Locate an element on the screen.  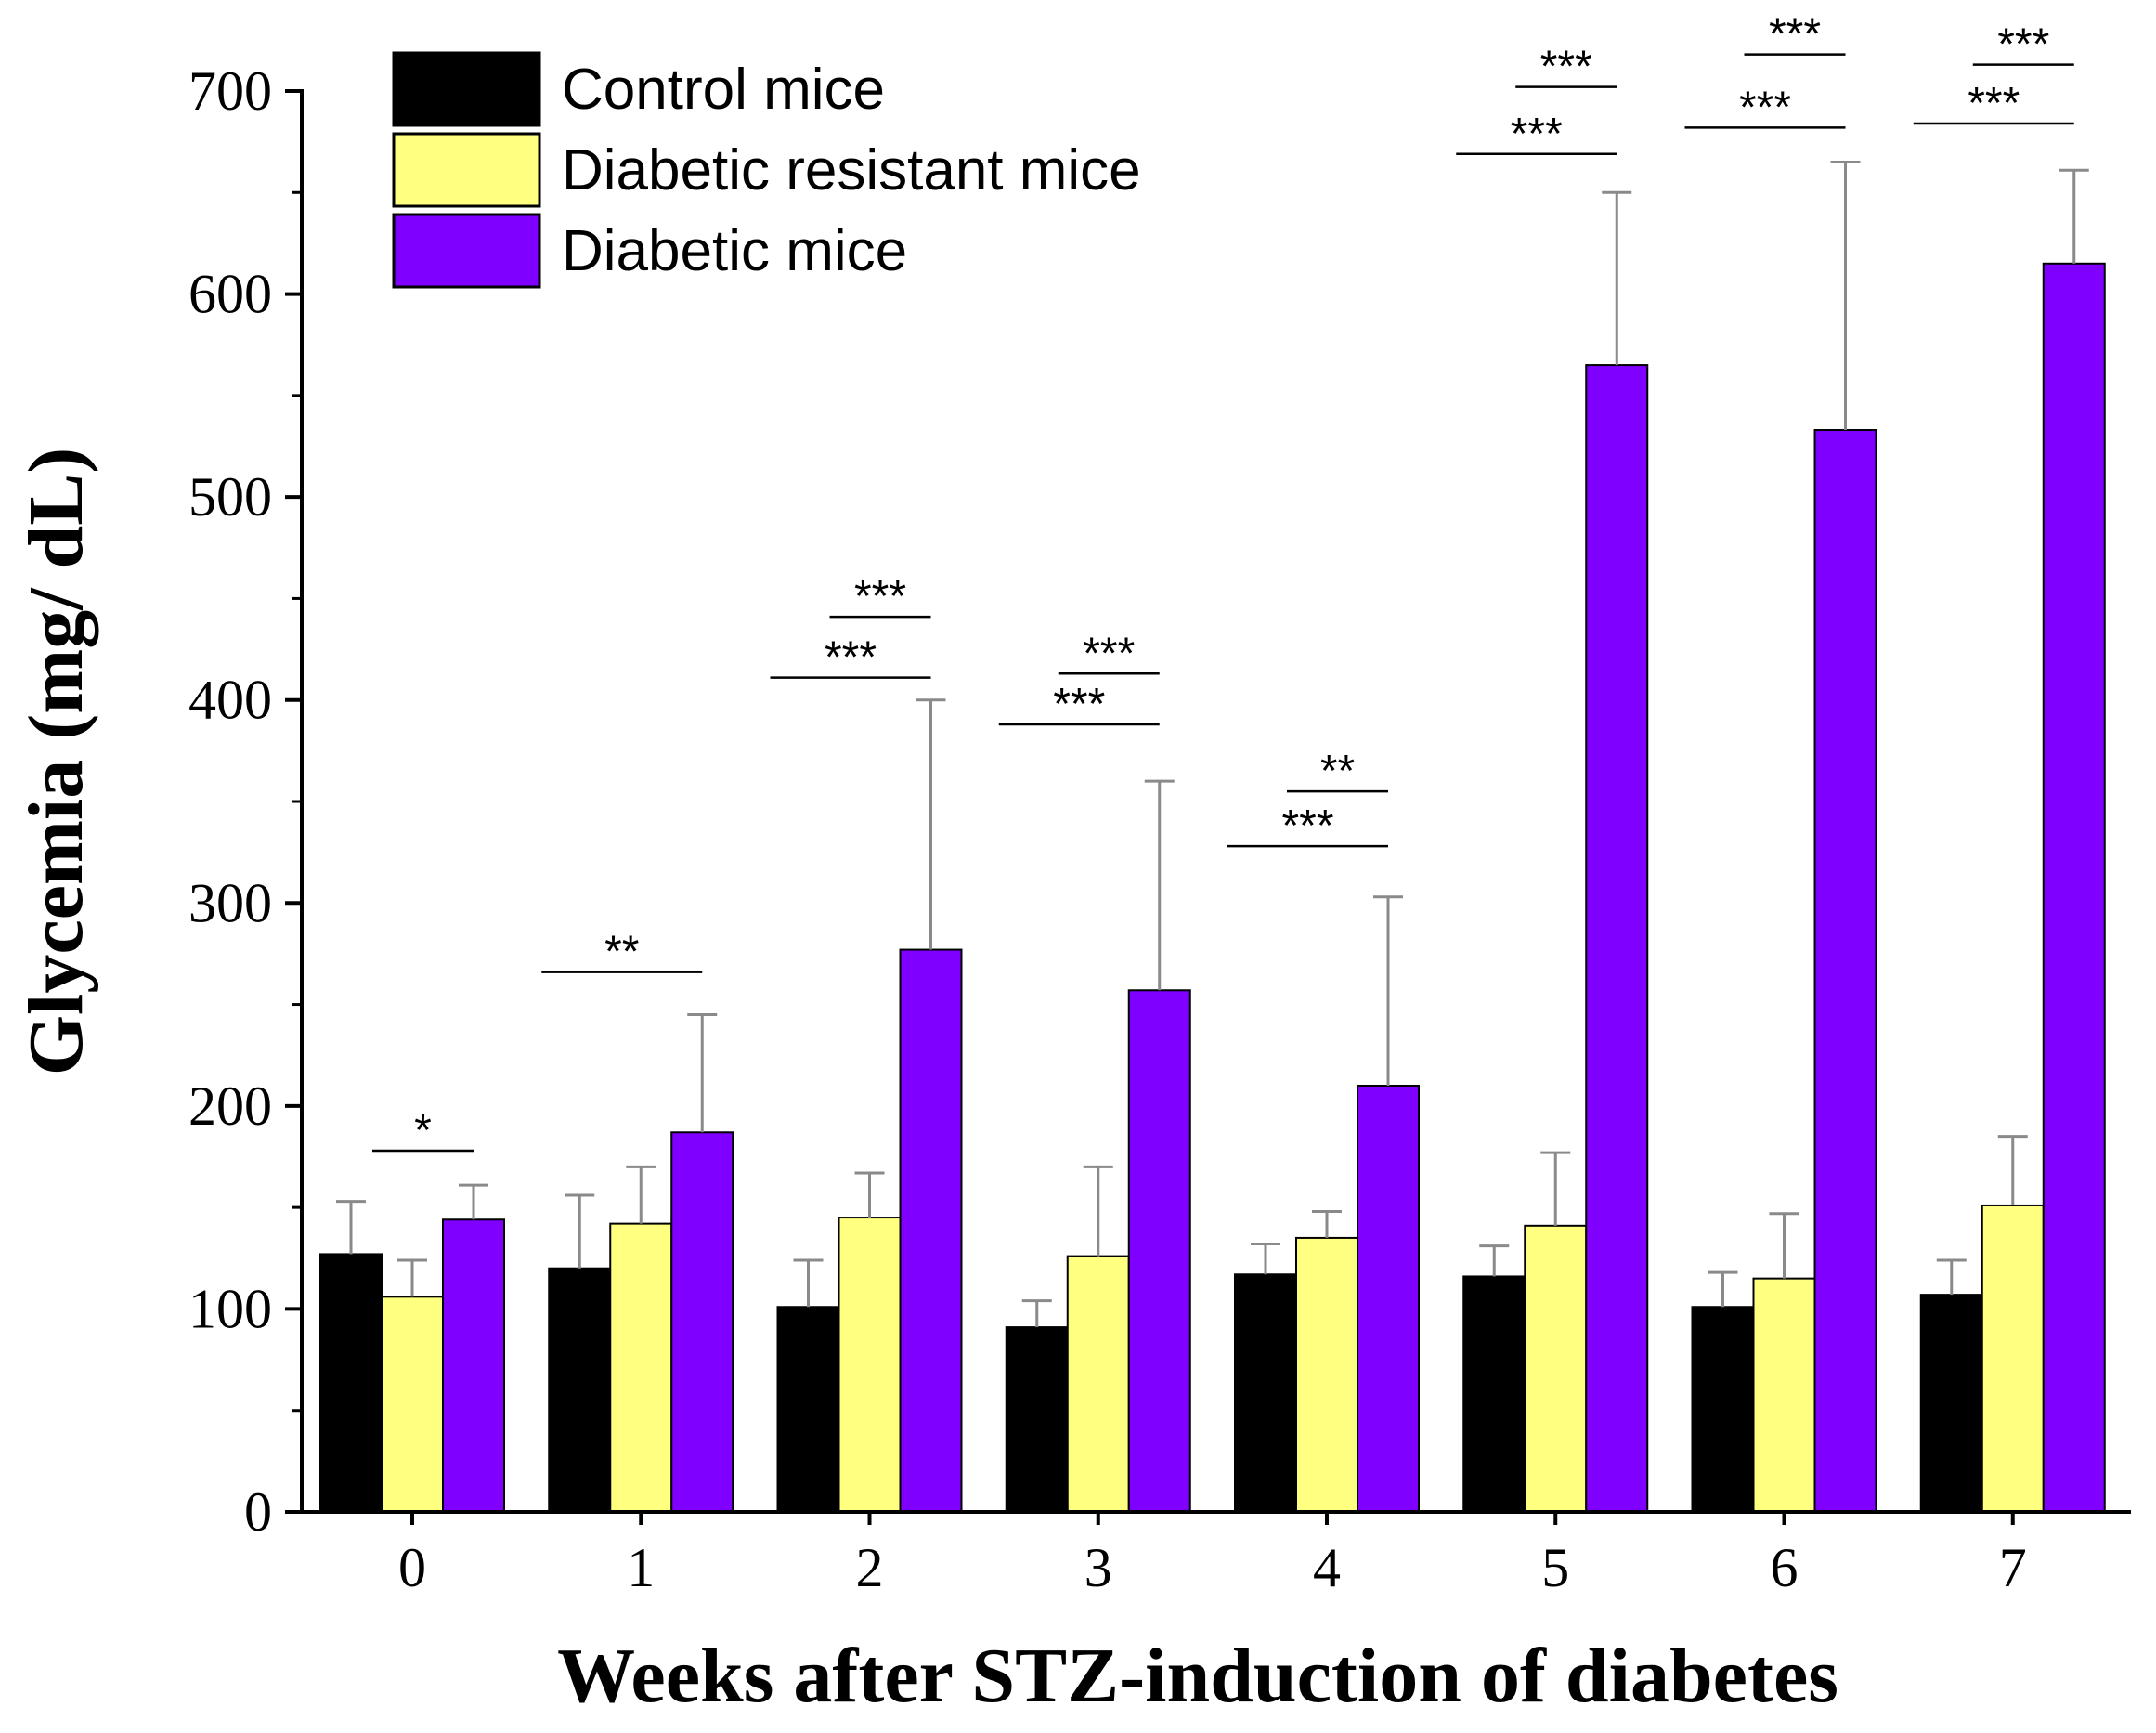
x-tick-label: 0 is located at coordinates (412, 1567).